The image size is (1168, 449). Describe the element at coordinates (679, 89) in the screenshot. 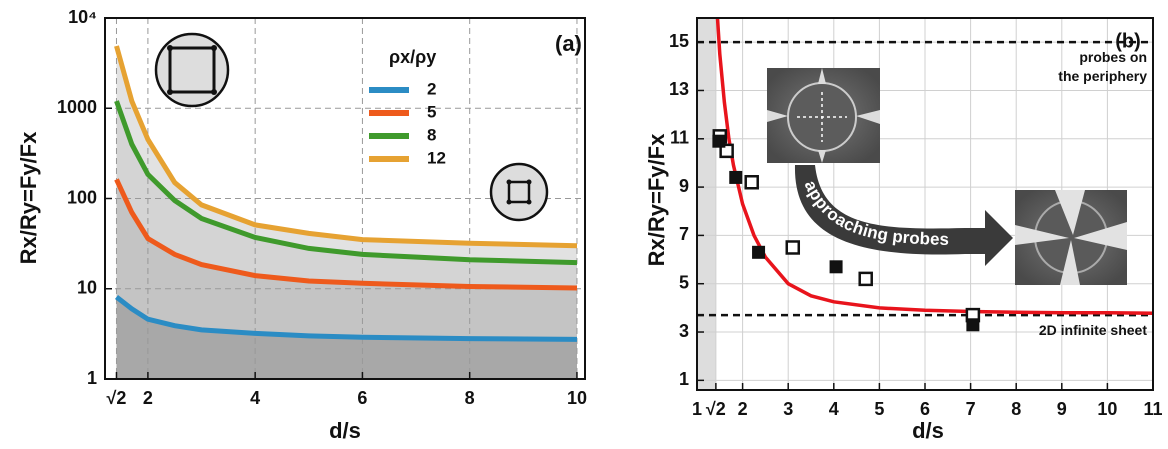

I see `y-tick-label: 13` at that location.